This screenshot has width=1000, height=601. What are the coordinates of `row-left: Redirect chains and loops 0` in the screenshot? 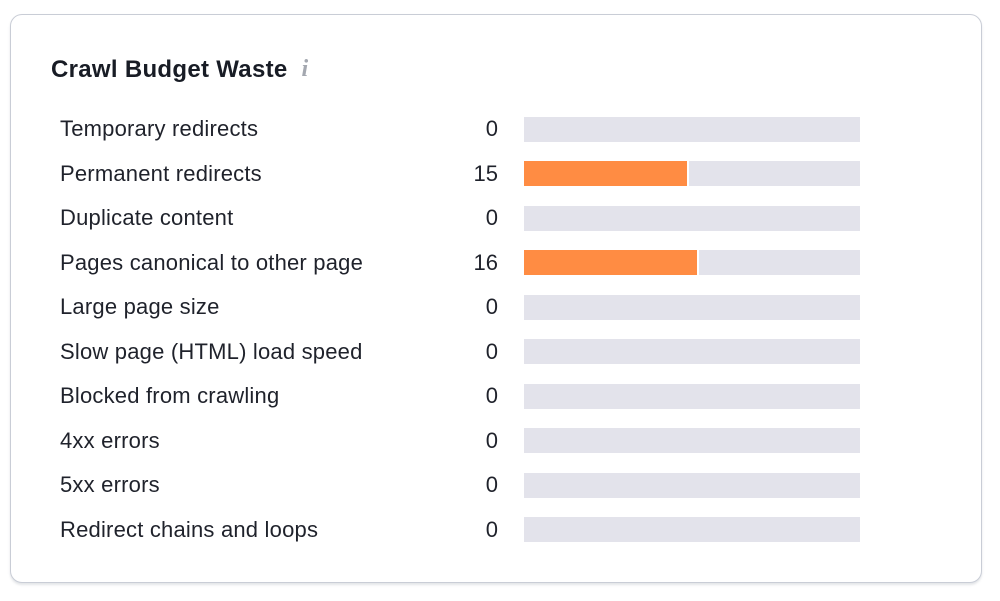 It's located at (279, 530).